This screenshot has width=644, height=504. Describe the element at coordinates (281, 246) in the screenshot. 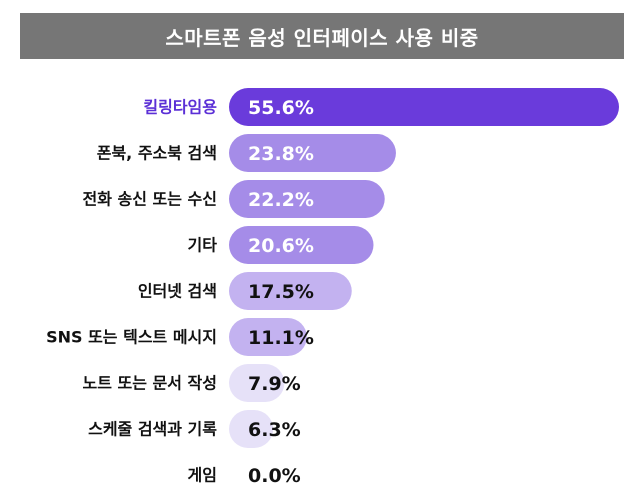

I see `value-label: 20.6%` at that location.